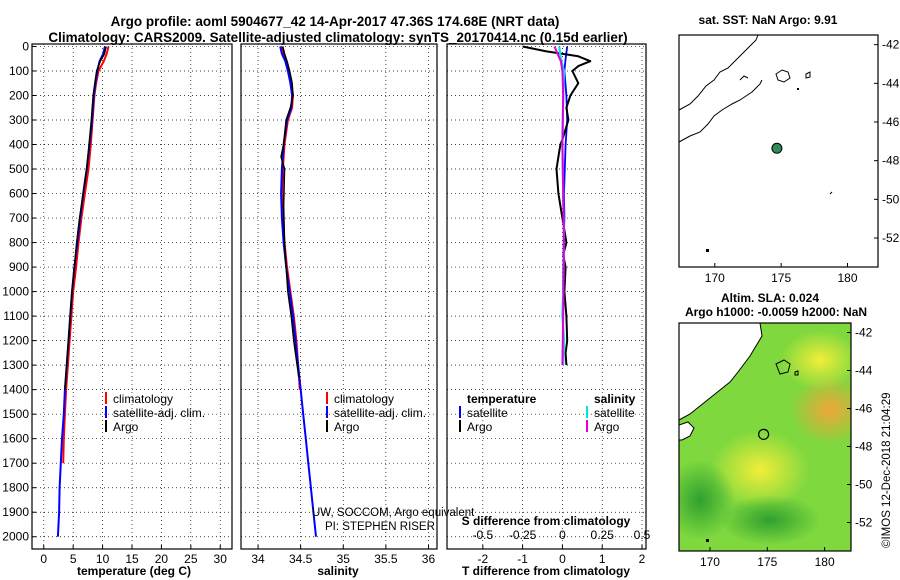 Image resolution: width=900 pixels, height=580 pixels. Describe the element at coordinates (783, 76) in the screenshot. I see `chatham-island` at that location.